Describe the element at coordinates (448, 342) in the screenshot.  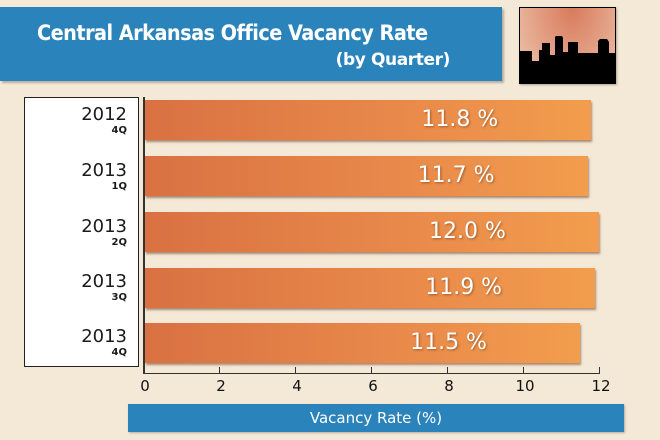
I see `bar-value-label: 11.5 %` at that location.